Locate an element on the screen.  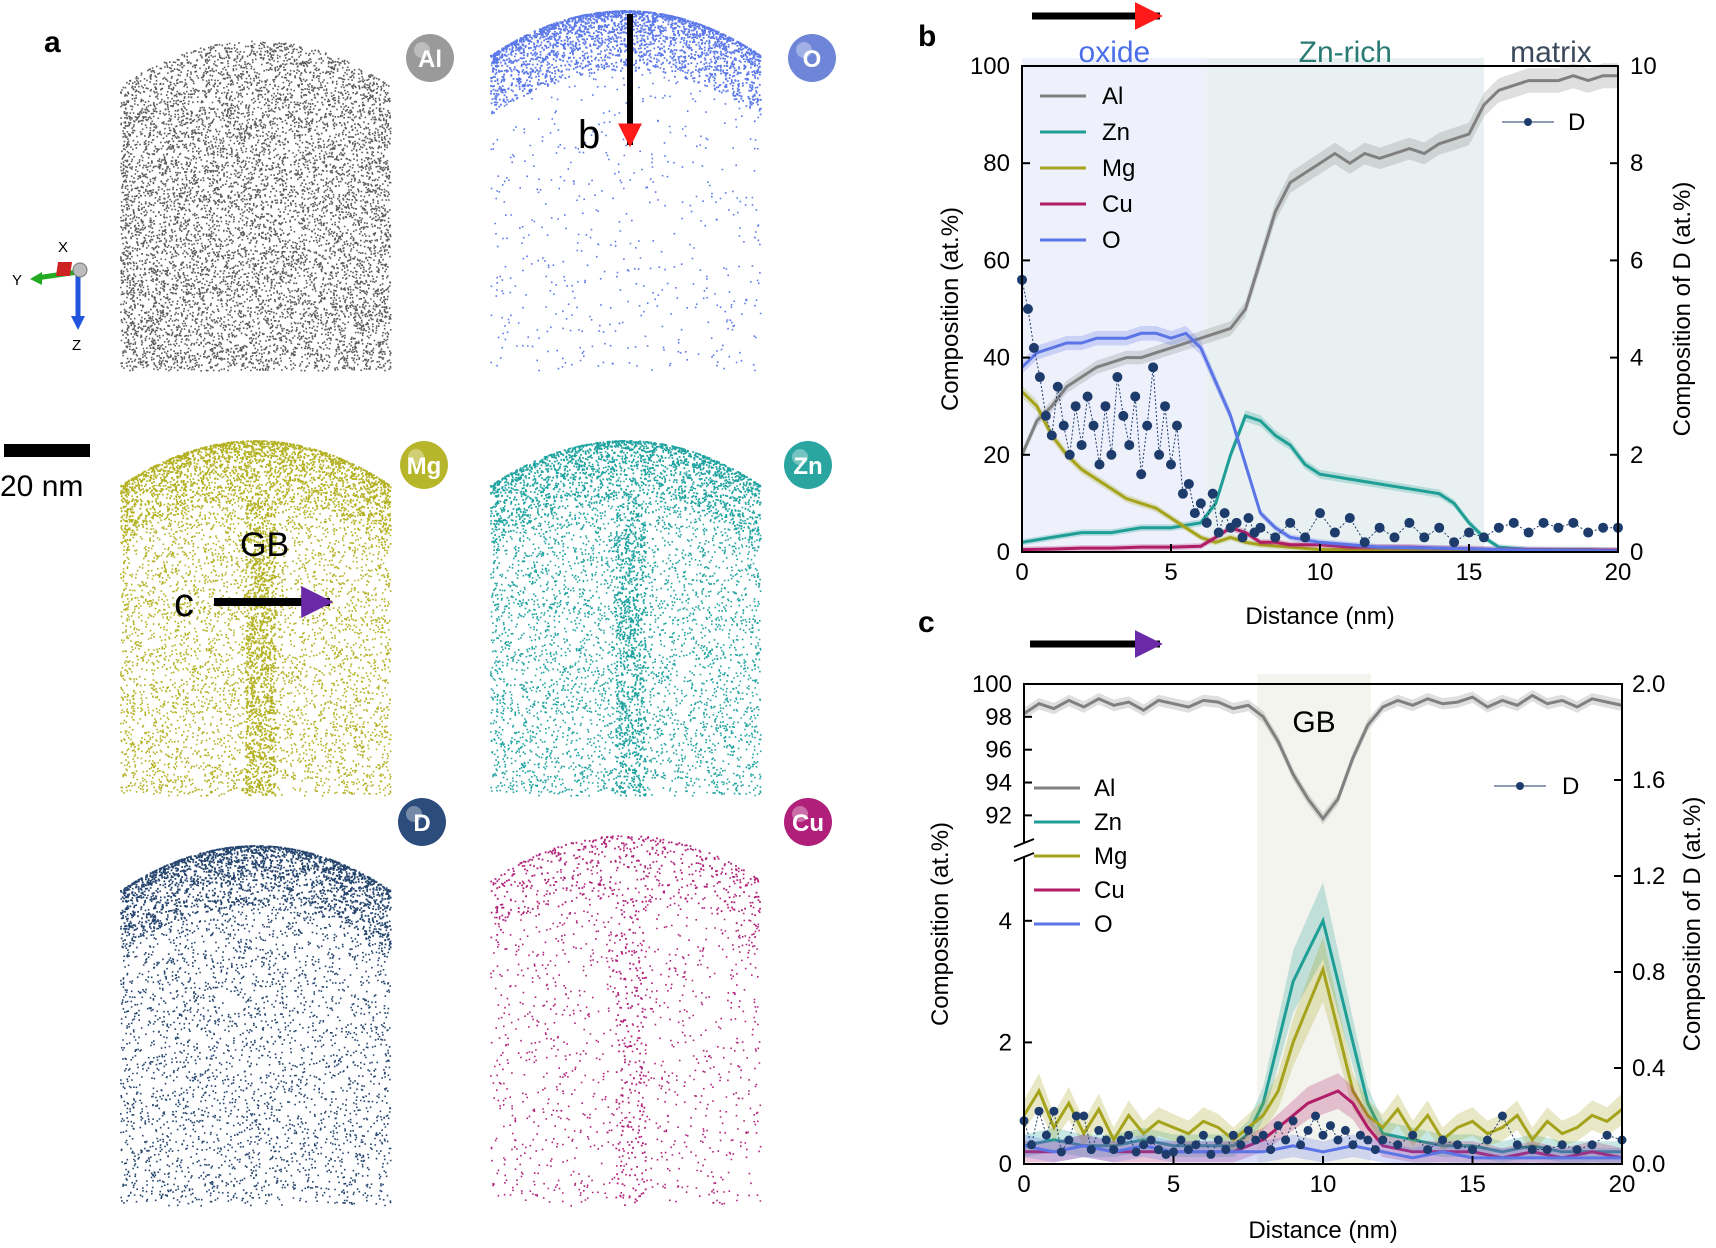
y-tick-label: 2 is located at coordinates (1005, 1042).